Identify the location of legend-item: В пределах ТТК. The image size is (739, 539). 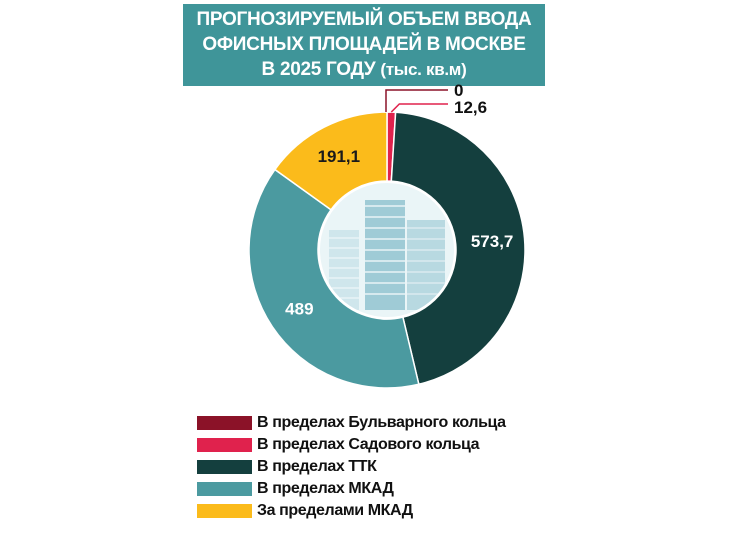
(351, 467).